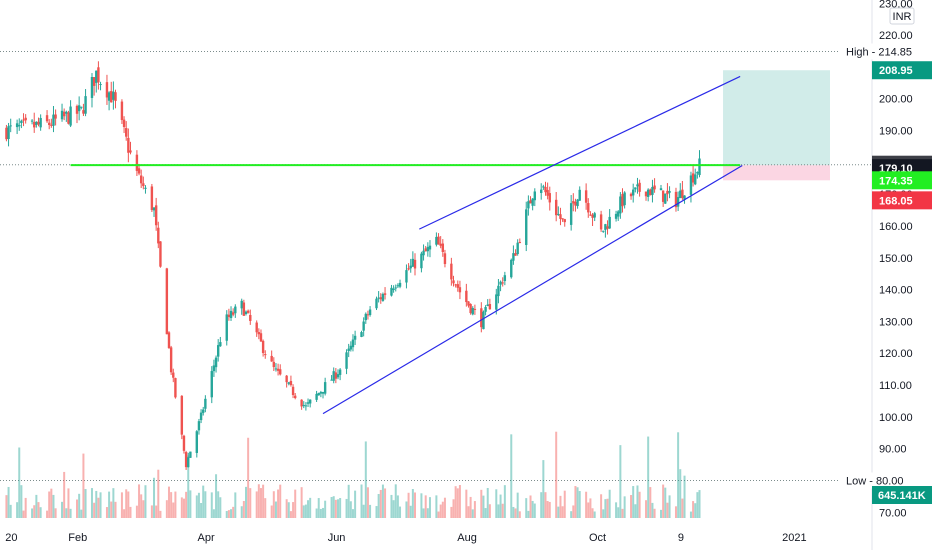 This screenshot has width=932, height=550. What do you see at coordinates (405, 538) in the screenshot?
I see `time-axis: 20 Feb Apr Jun Aug Oct 9 2021` at bounding box center [405, 538].